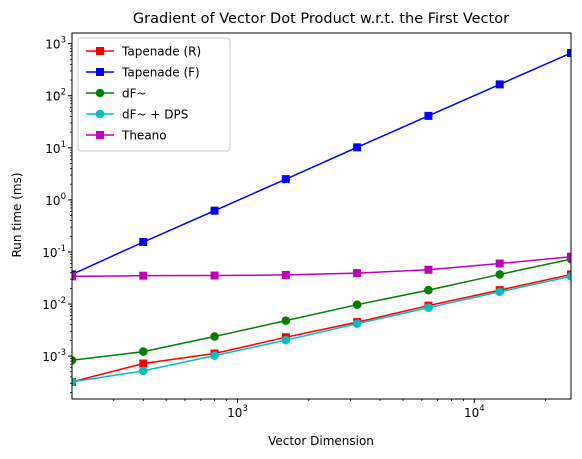 This screenshot has width=582, height=459. I want to click on y-tick-label: 10⁰, so click(55, 200).